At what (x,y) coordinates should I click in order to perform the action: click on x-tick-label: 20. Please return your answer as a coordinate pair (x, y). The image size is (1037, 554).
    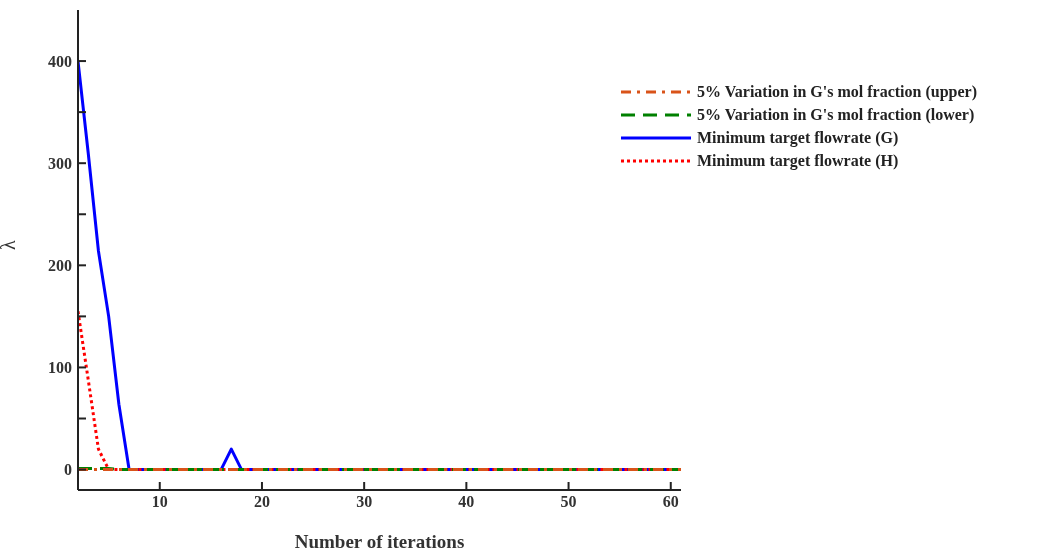
    Looking at the image, I should click on (261, 502).